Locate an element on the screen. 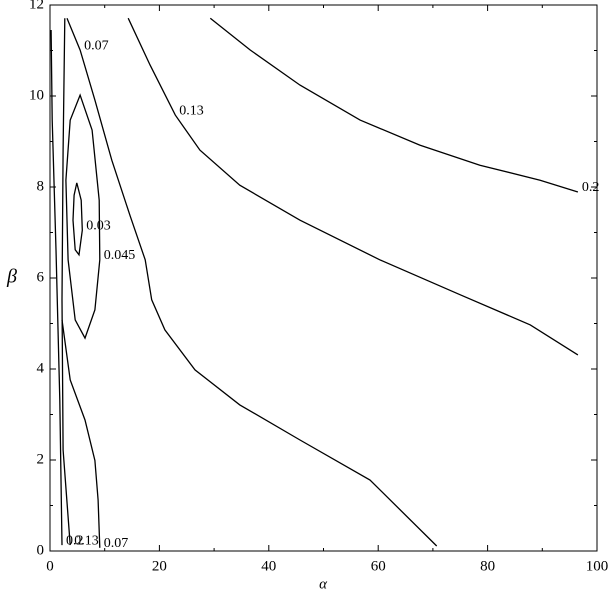 Image resolution: width=608 pixels, height=599 pixels. x-tick-label: 0 is located at coordinates (50, 566).